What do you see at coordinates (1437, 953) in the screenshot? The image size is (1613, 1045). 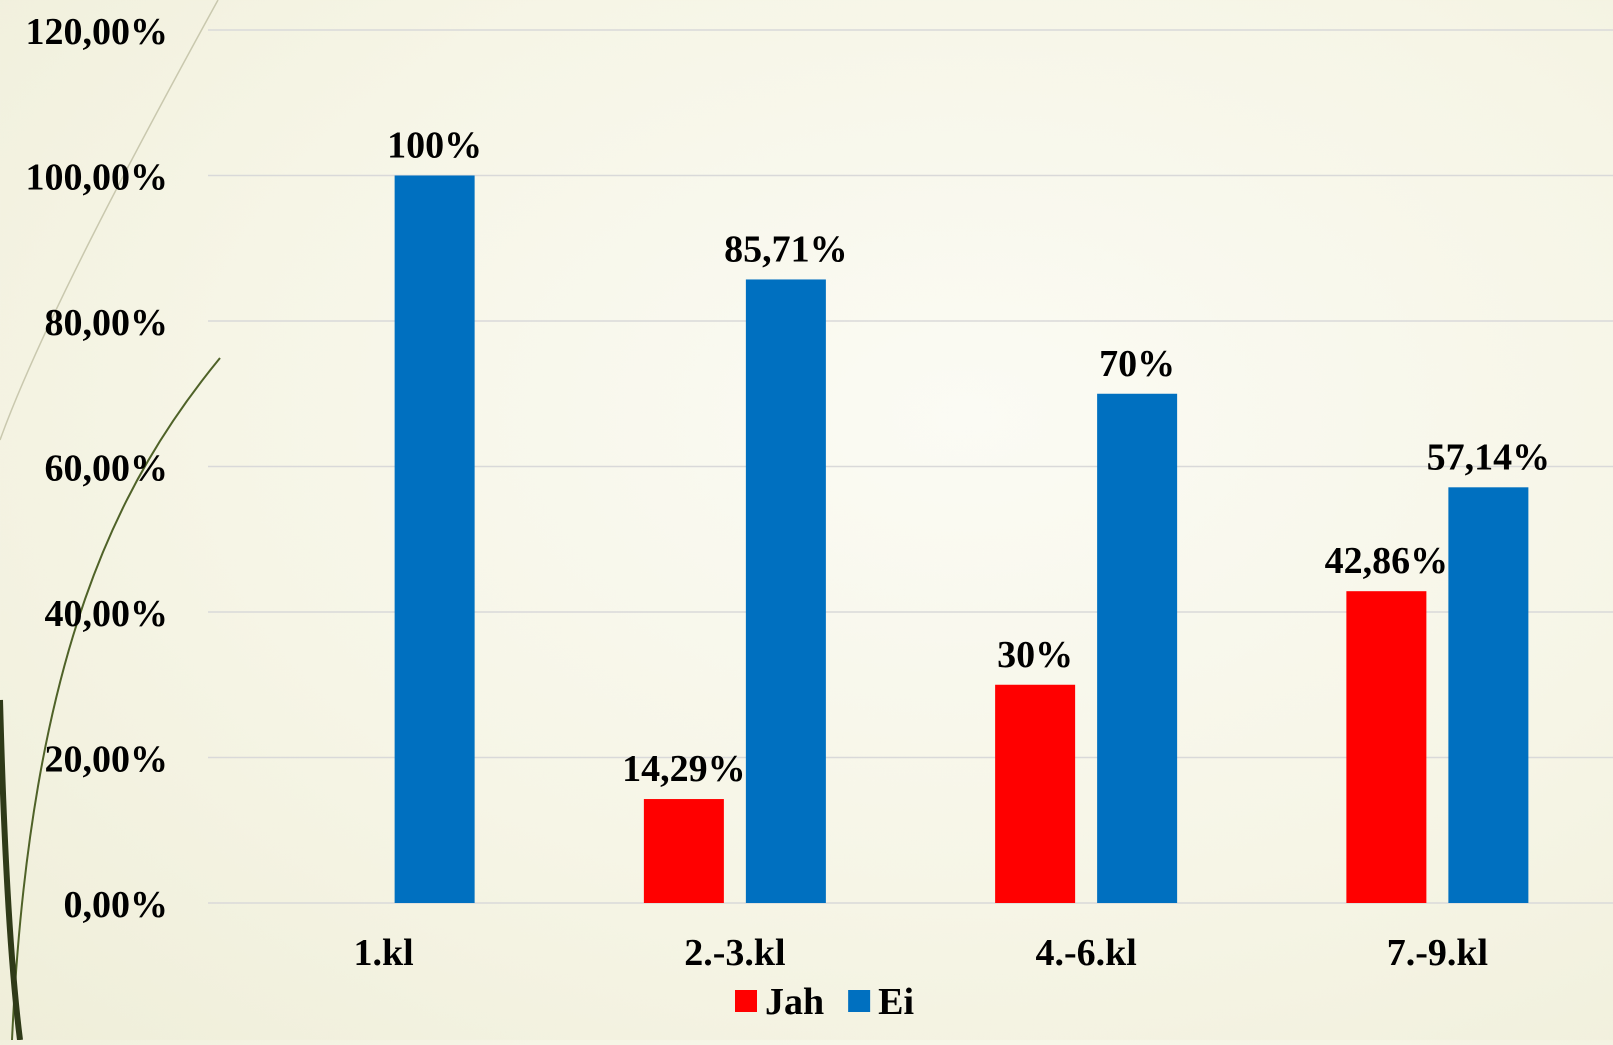 I see `x-tick-label: 7.-9.kl` at bounding box center [1437, 953].